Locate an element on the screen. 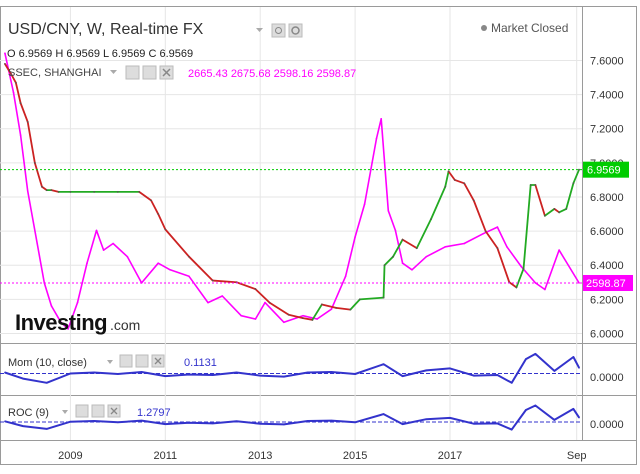 The image size is (640, 474). price-tick-label: 6.4000 is located at coordinates (607, 266).